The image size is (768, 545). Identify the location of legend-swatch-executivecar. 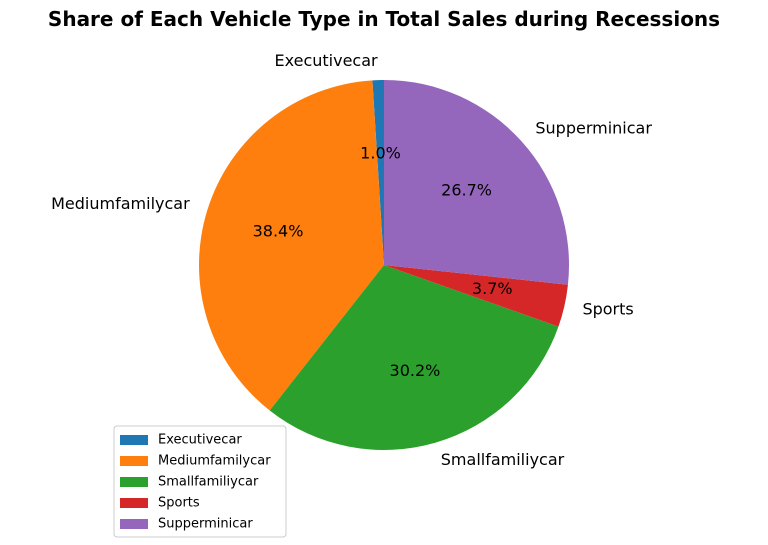
(134, 440).